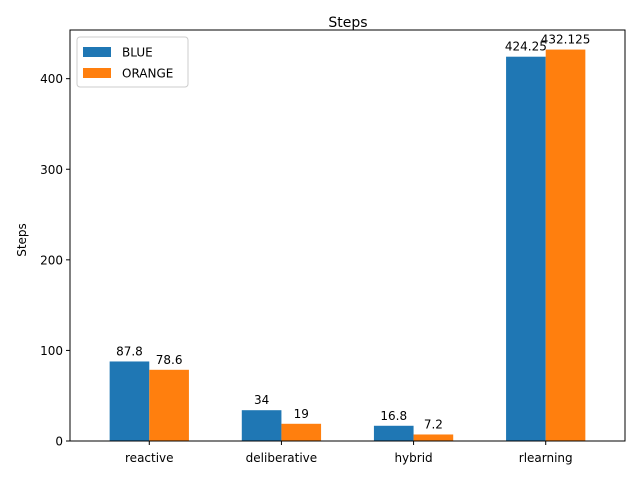  What do you see at coordinates (526, 47) in the screenshot?
I see `data-label-blue-rlearning: 424.25` at bounding box center [526, 47].